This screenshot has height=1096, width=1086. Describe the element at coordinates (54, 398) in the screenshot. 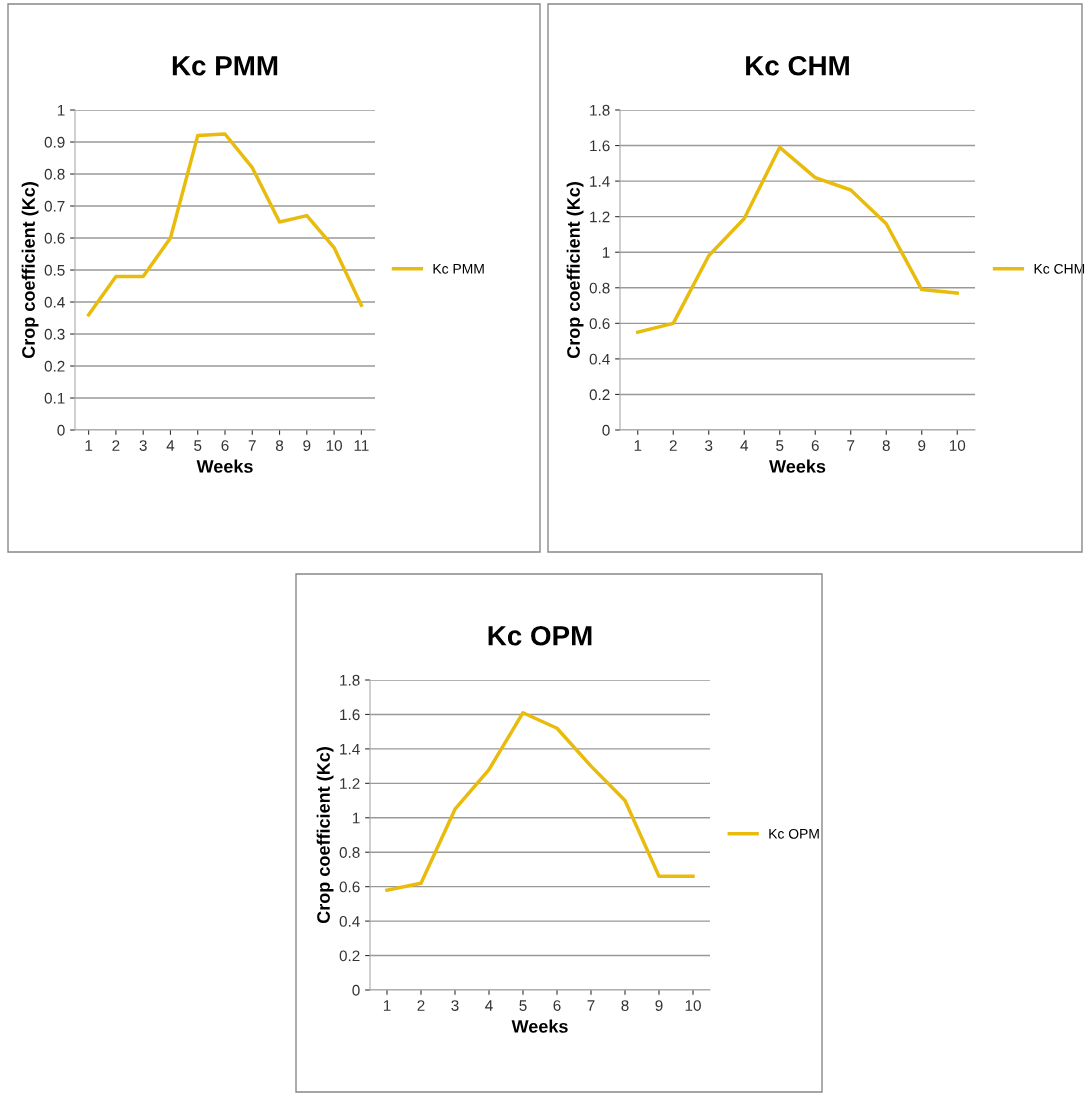

I see `y-tick-label: 0.1` at that location.